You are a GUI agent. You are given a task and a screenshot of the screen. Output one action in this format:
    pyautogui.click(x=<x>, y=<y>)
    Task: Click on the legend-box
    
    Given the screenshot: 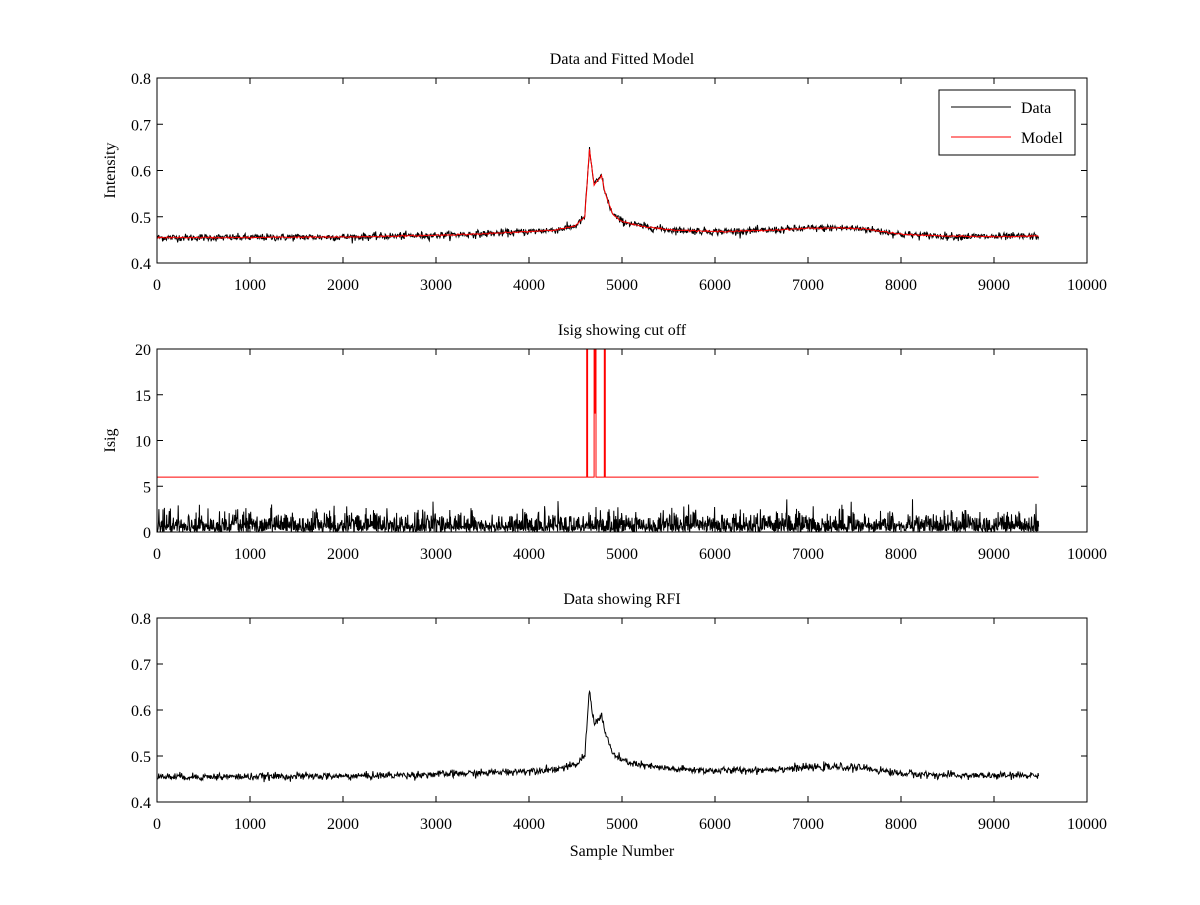 What is the action you would take?
    pyautogui.click(x=1007, y=122)
    